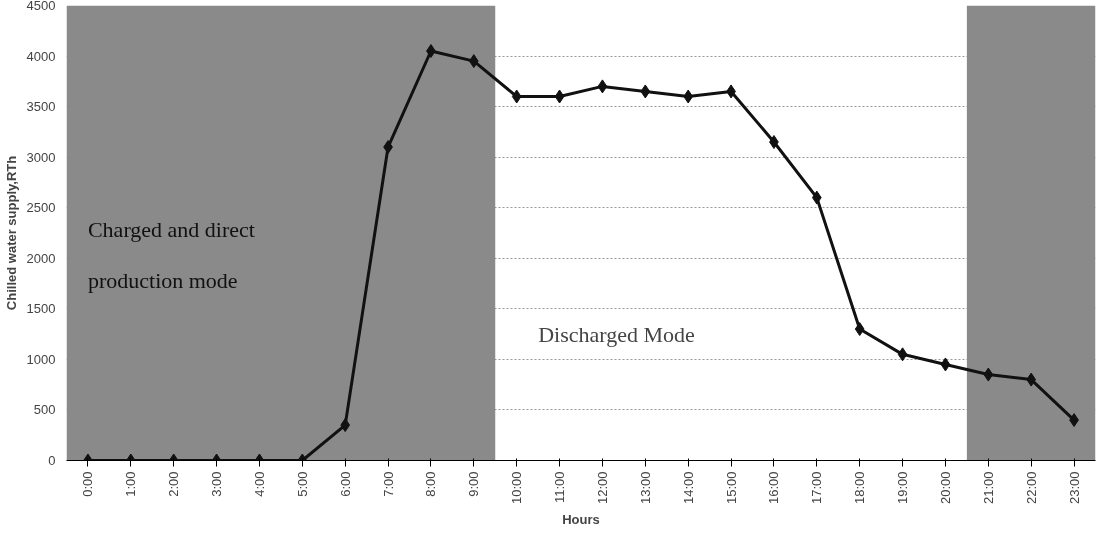 This screenshot has width=1117, height=544. Describe the element at coordinates (388, 484) in the screenshot. I see `x-tick-label: 7:00` at that location.